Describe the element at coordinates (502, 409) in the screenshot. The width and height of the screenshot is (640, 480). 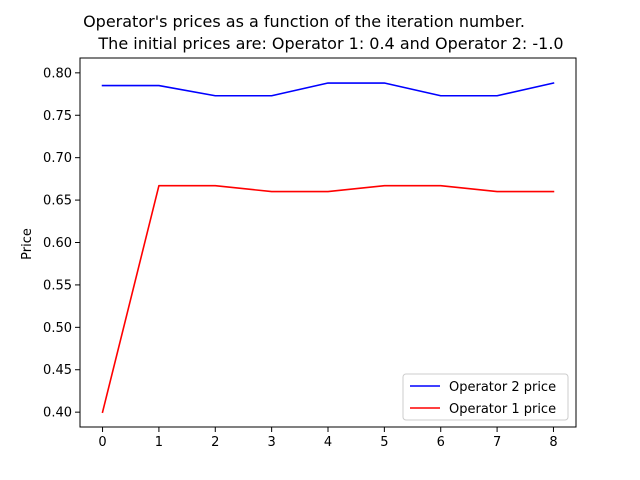
I see `legend-label-operator-1: Operator 1 price` at that location.